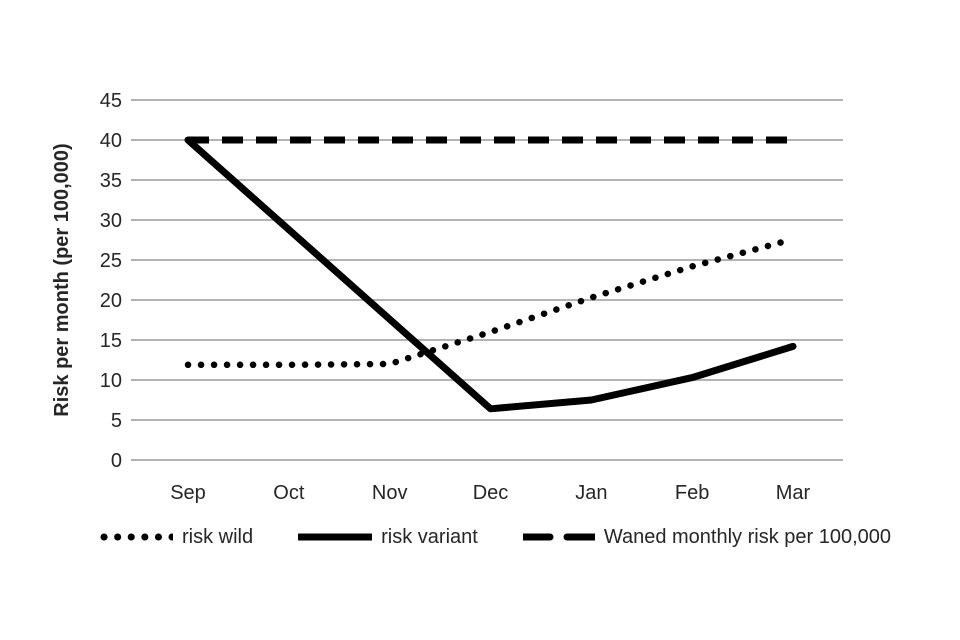 The image size is (960, 640). What do you see at coordinates (558, 537) in the screenshot?
I see `dashed-line-marker-icon` at bounding box center [558, 537].